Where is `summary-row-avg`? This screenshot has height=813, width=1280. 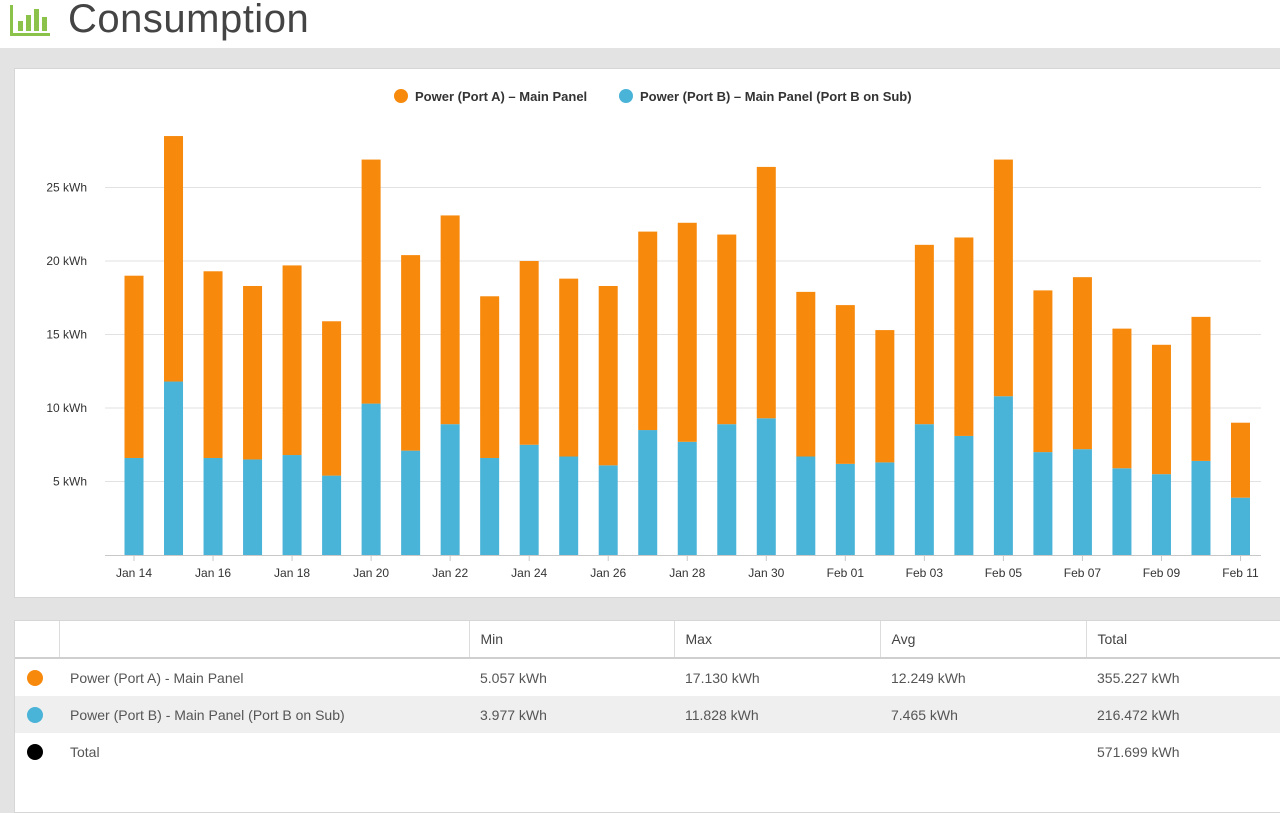 summary-row-avg is located at coordinates (983, 751).